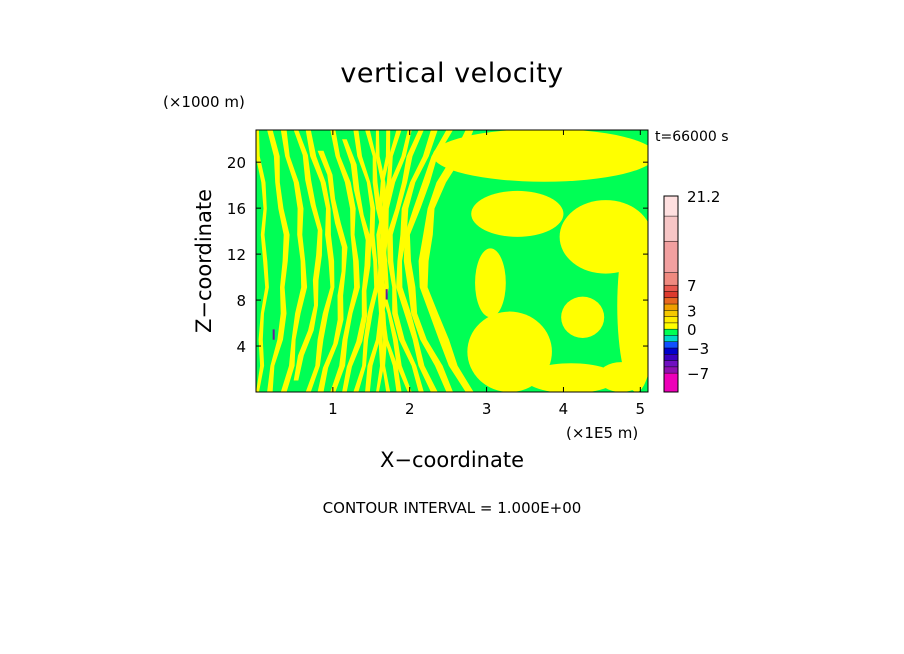  What do you see at coordinates (236, 209) in the screenshot?
I see `y-tick-label: 16` at bounding box center [236, 209].